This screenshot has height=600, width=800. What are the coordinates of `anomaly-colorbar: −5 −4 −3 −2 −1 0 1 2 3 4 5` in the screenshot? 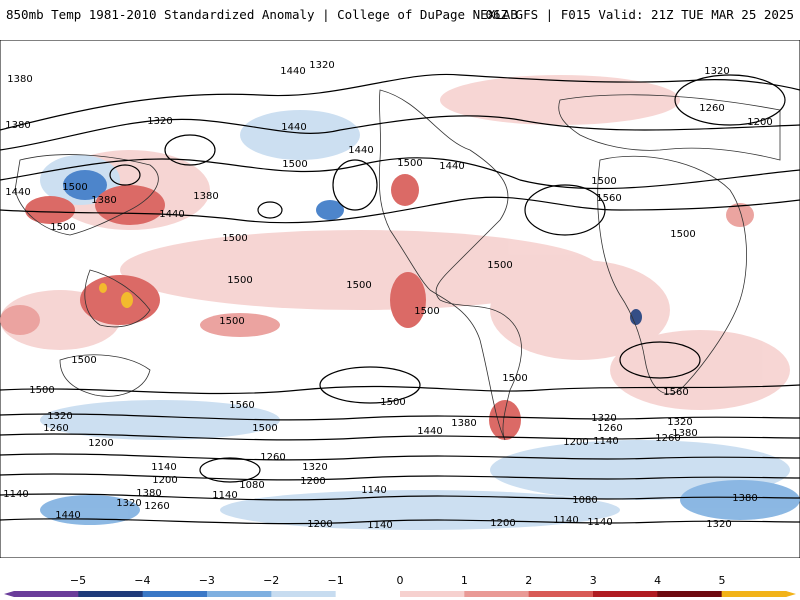 It's located at (400, 585).